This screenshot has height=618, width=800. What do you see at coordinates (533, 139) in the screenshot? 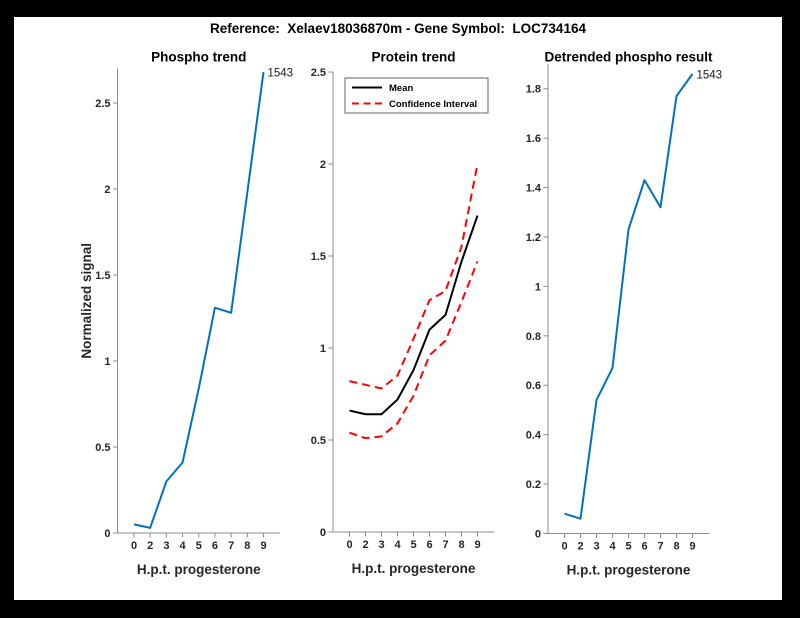
I see `y-tick-label: 1.6` at bounding box center [533, 139].